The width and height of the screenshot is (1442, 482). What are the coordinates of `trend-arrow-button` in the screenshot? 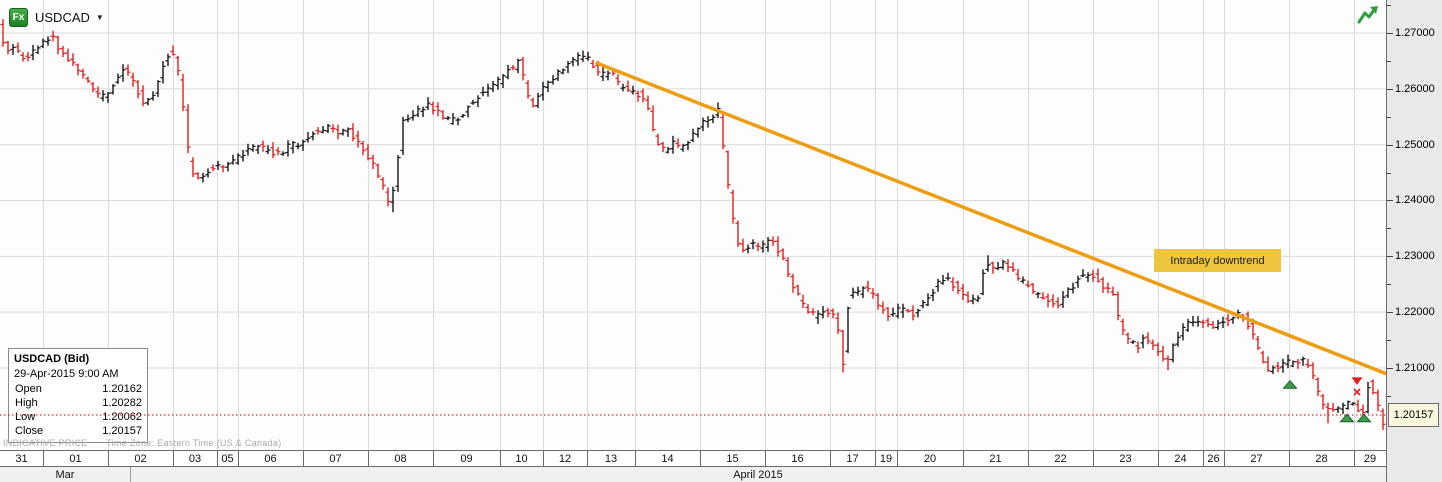 It's located at (1369, 16).